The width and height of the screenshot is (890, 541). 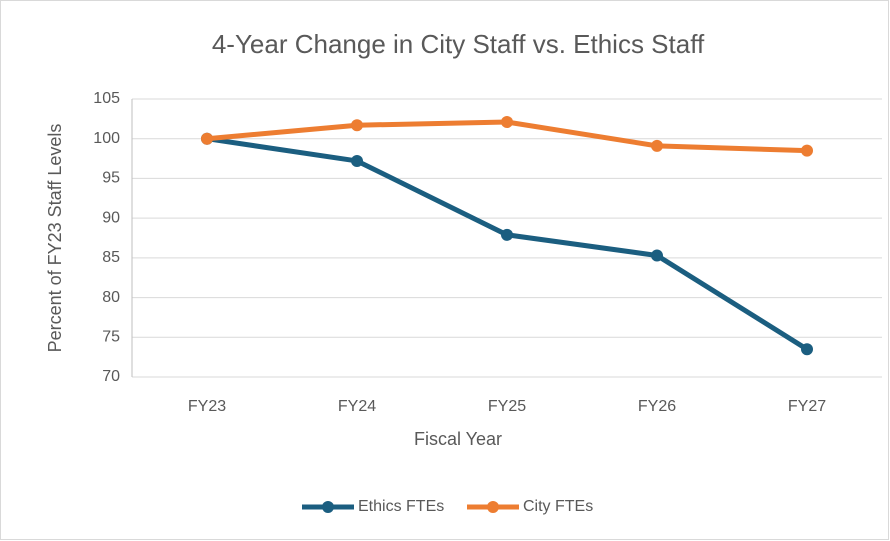 What do you see at coordinates (111, 257) in the screenshot?
I see `y-tick-label: 85` at bounding box center [111, 257].